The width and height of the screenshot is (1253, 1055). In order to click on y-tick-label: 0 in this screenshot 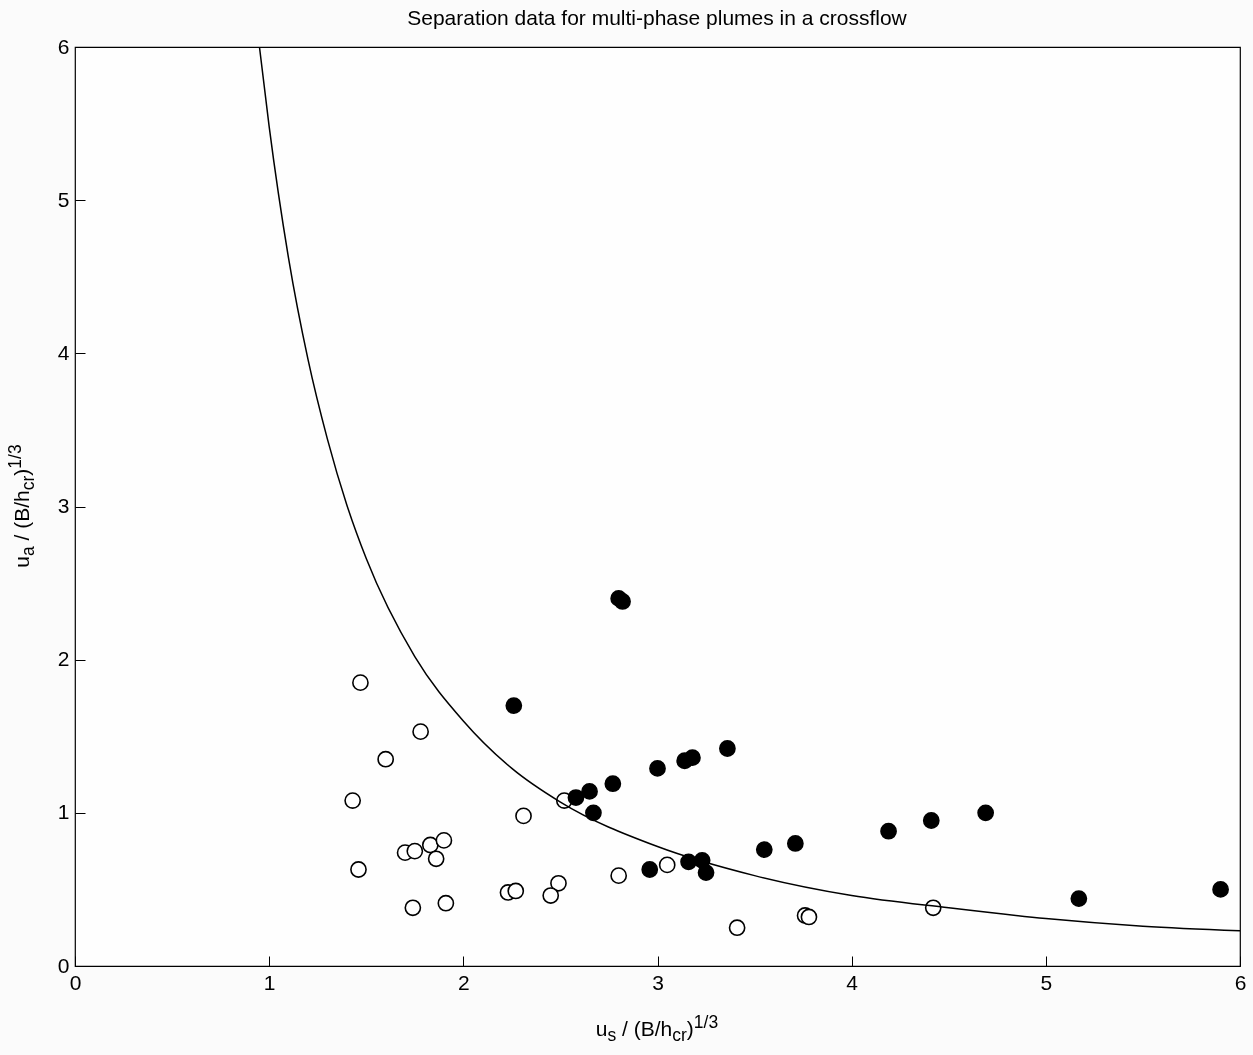, I will do `click(63, 965)`.